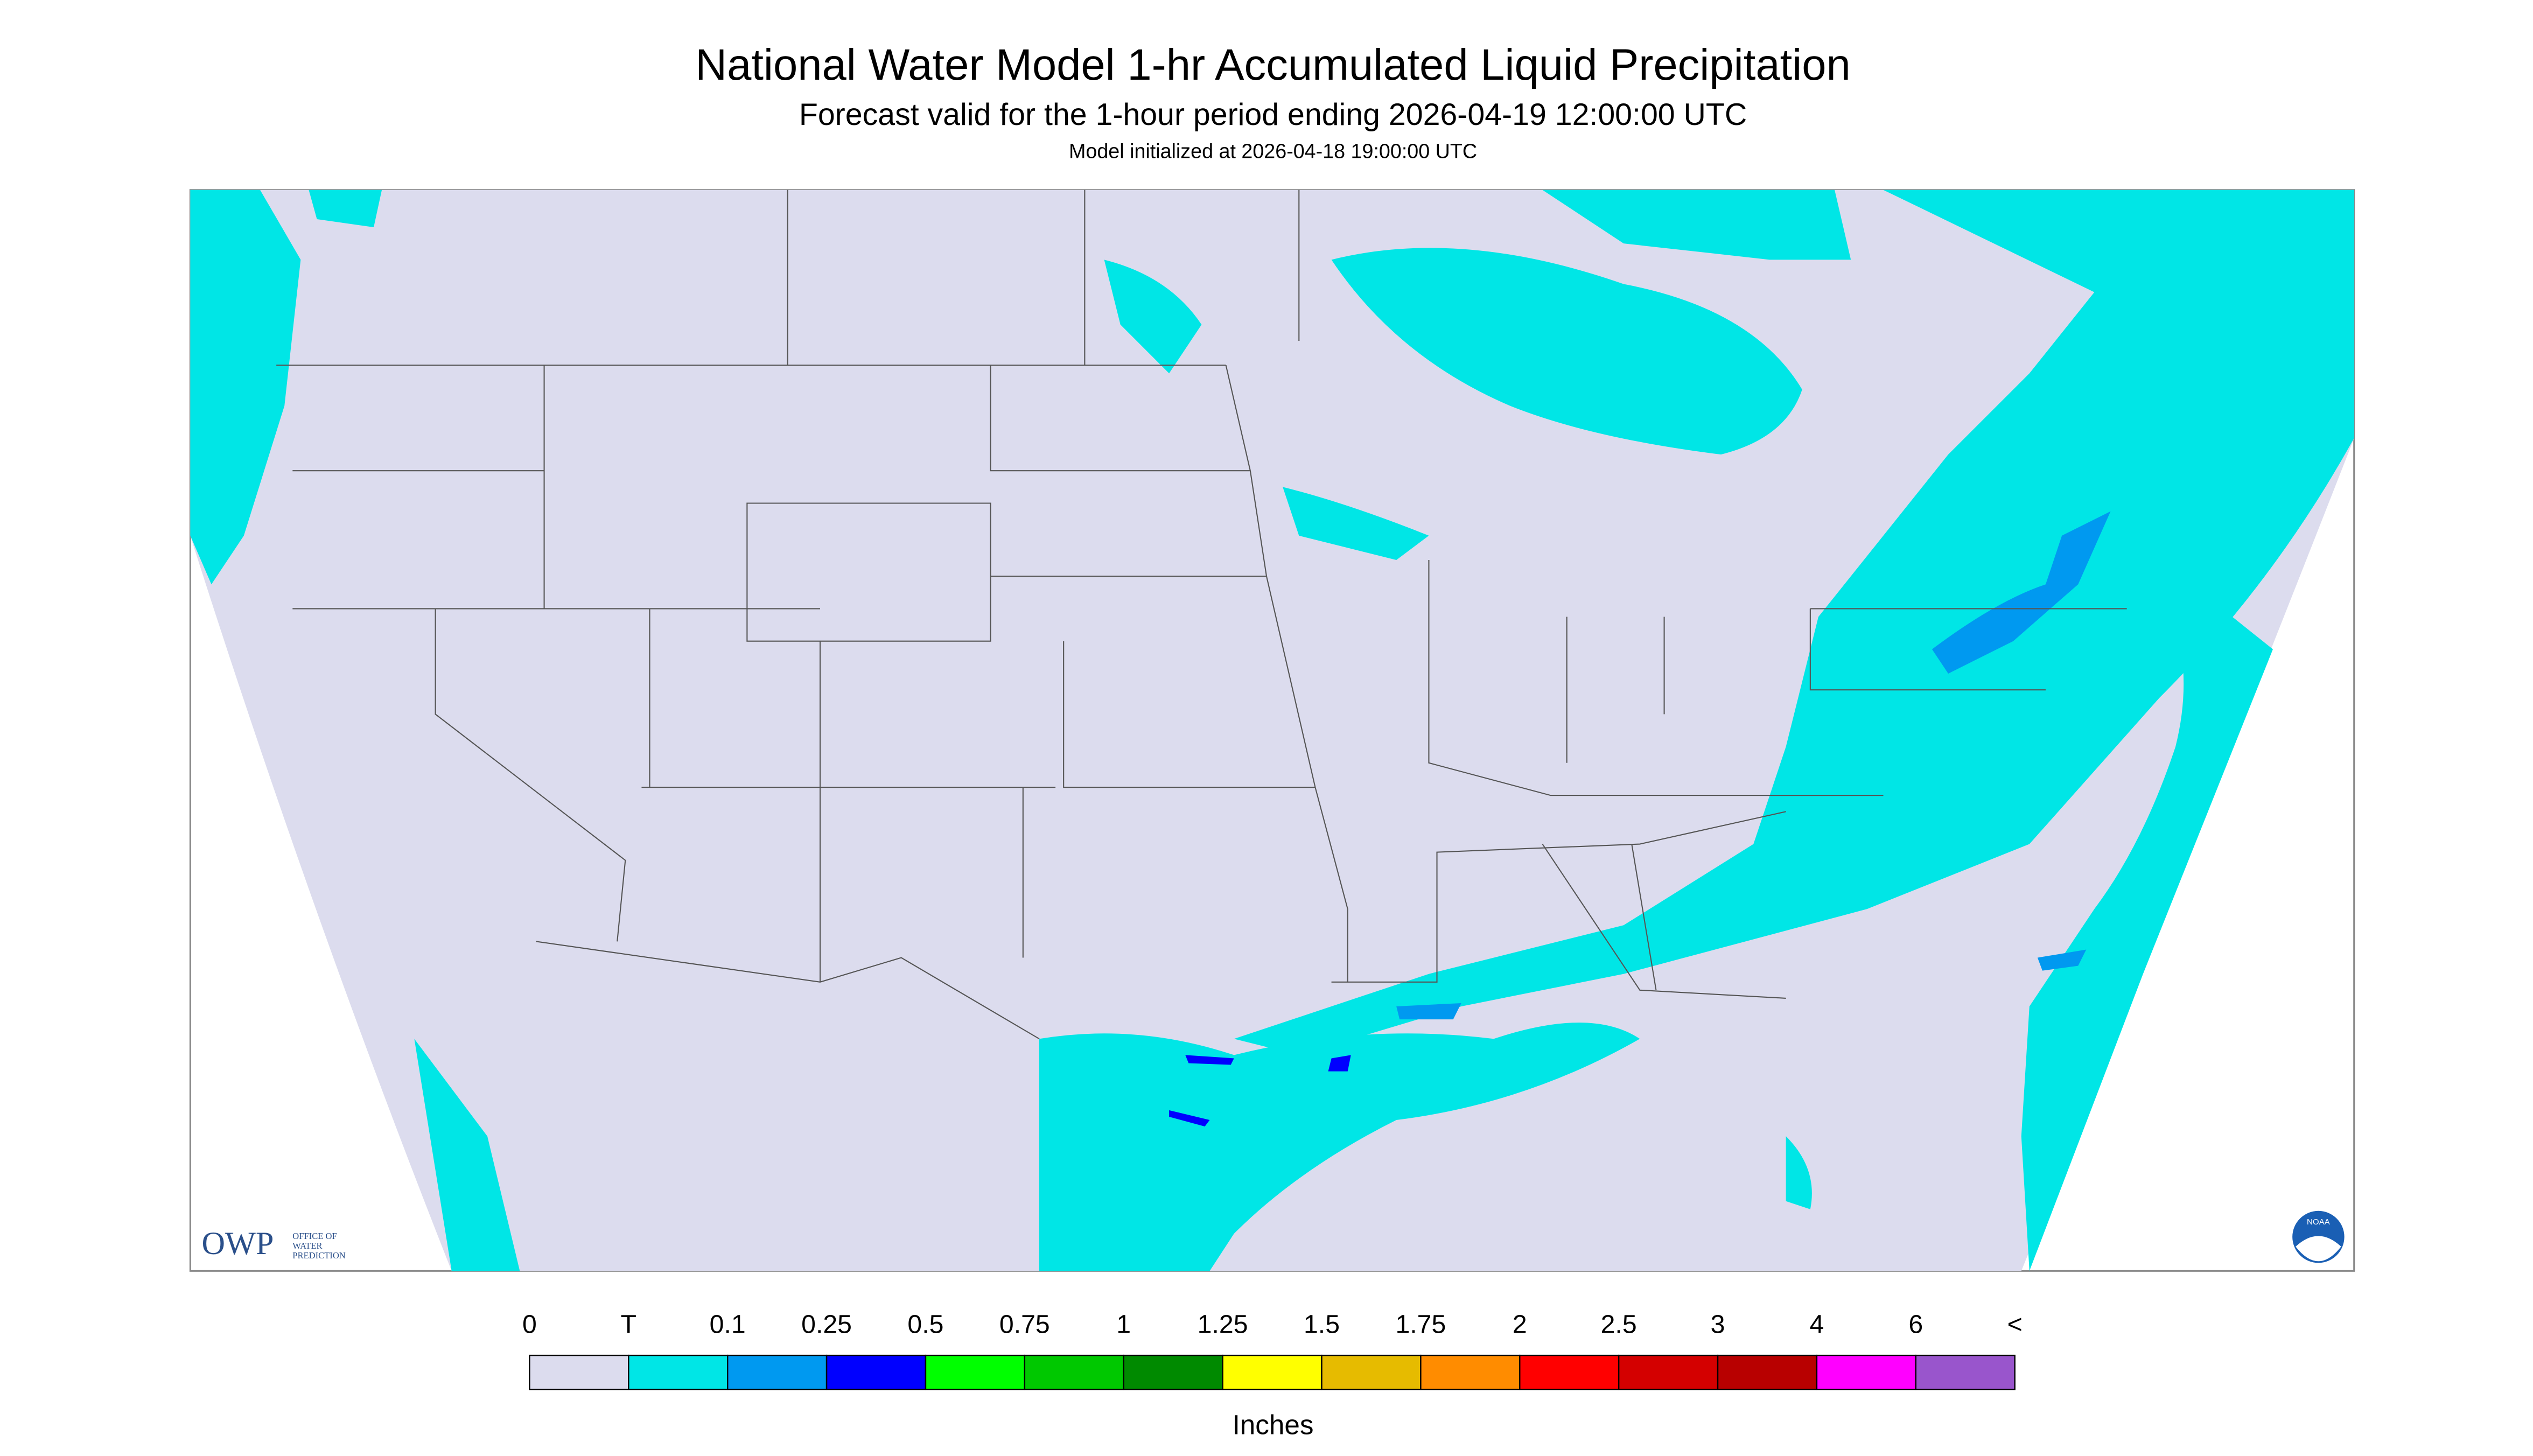 Image resolution: width=2533 pixels, height=1456 pixels. I want to click on legend-label: 0.5, so click(925, 1324).